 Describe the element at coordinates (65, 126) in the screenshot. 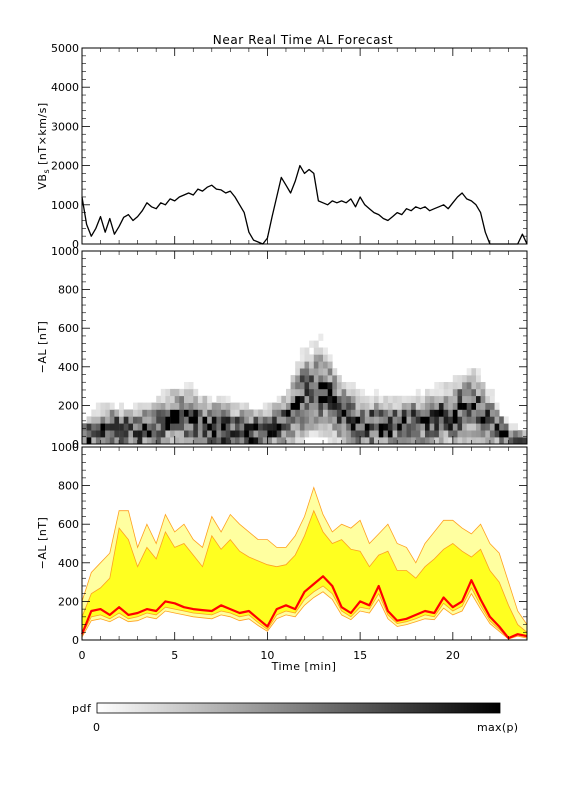

I see `vbs-y-tick-label: 3000` at that location.